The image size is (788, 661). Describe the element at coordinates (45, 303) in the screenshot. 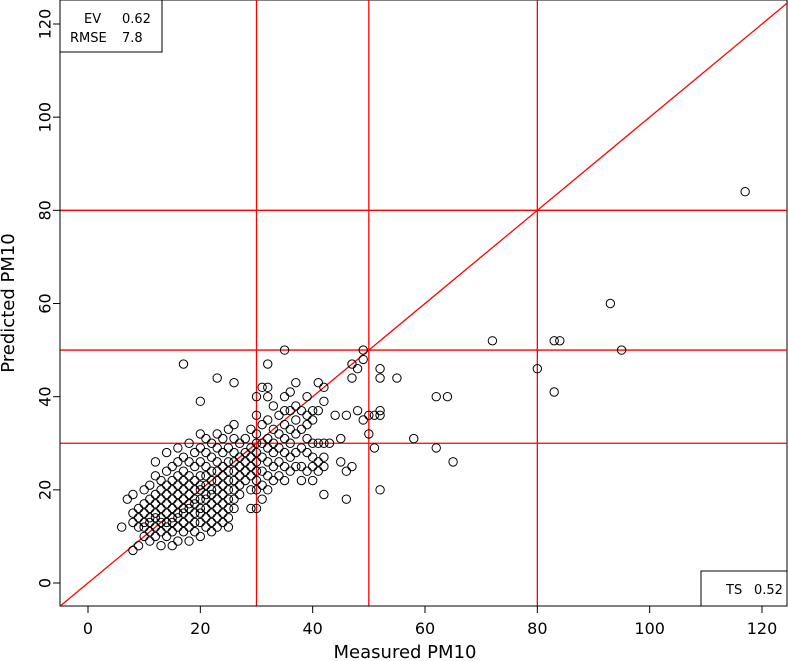

I see `y-tick-label: 60` at that location.